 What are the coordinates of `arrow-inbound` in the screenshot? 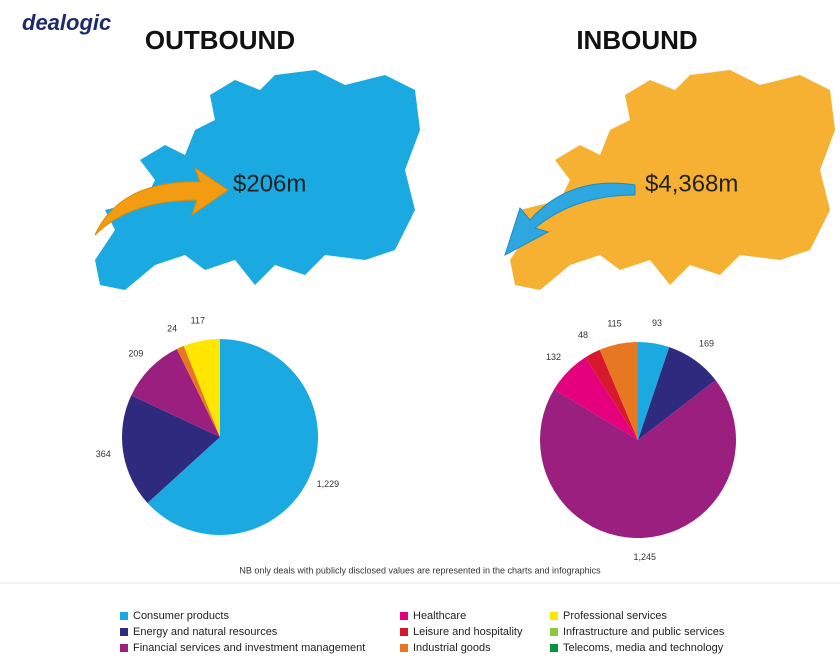 It's located at (570, 219).